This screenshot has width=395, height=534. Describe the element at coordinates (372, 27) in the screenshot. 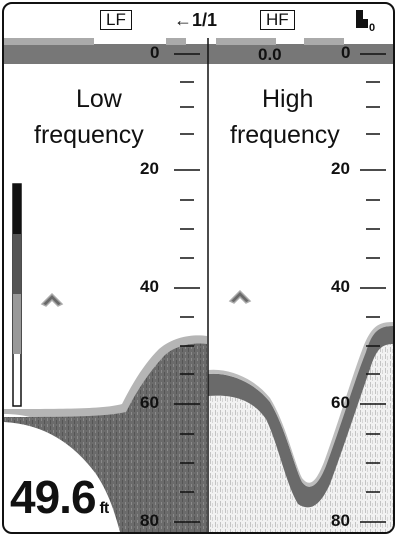

I see `svg-text: 0` at that location.